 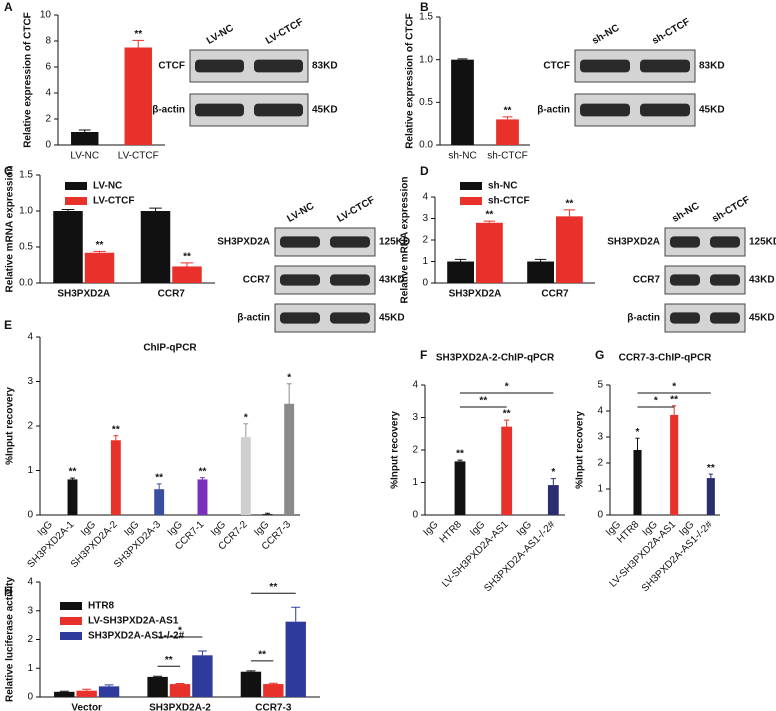 What do you see at coordinates (300, 213) in the screenshot?
I see `lane-label: LV-NC` at bounding box center [300, 213].